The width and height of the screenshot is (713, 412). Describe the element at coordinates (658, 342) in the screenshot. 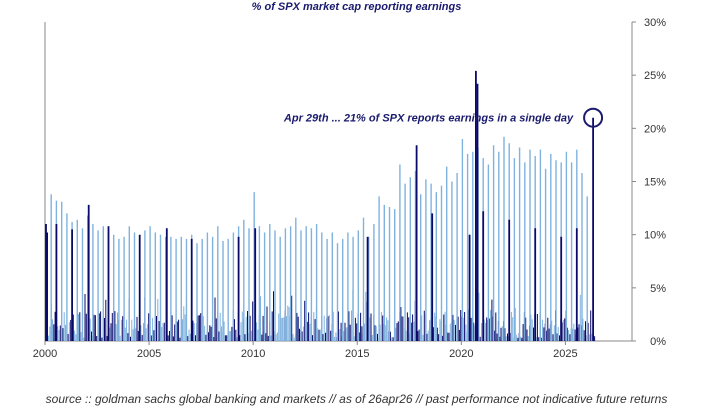

I see `y-tick-label: 0%` at that location.